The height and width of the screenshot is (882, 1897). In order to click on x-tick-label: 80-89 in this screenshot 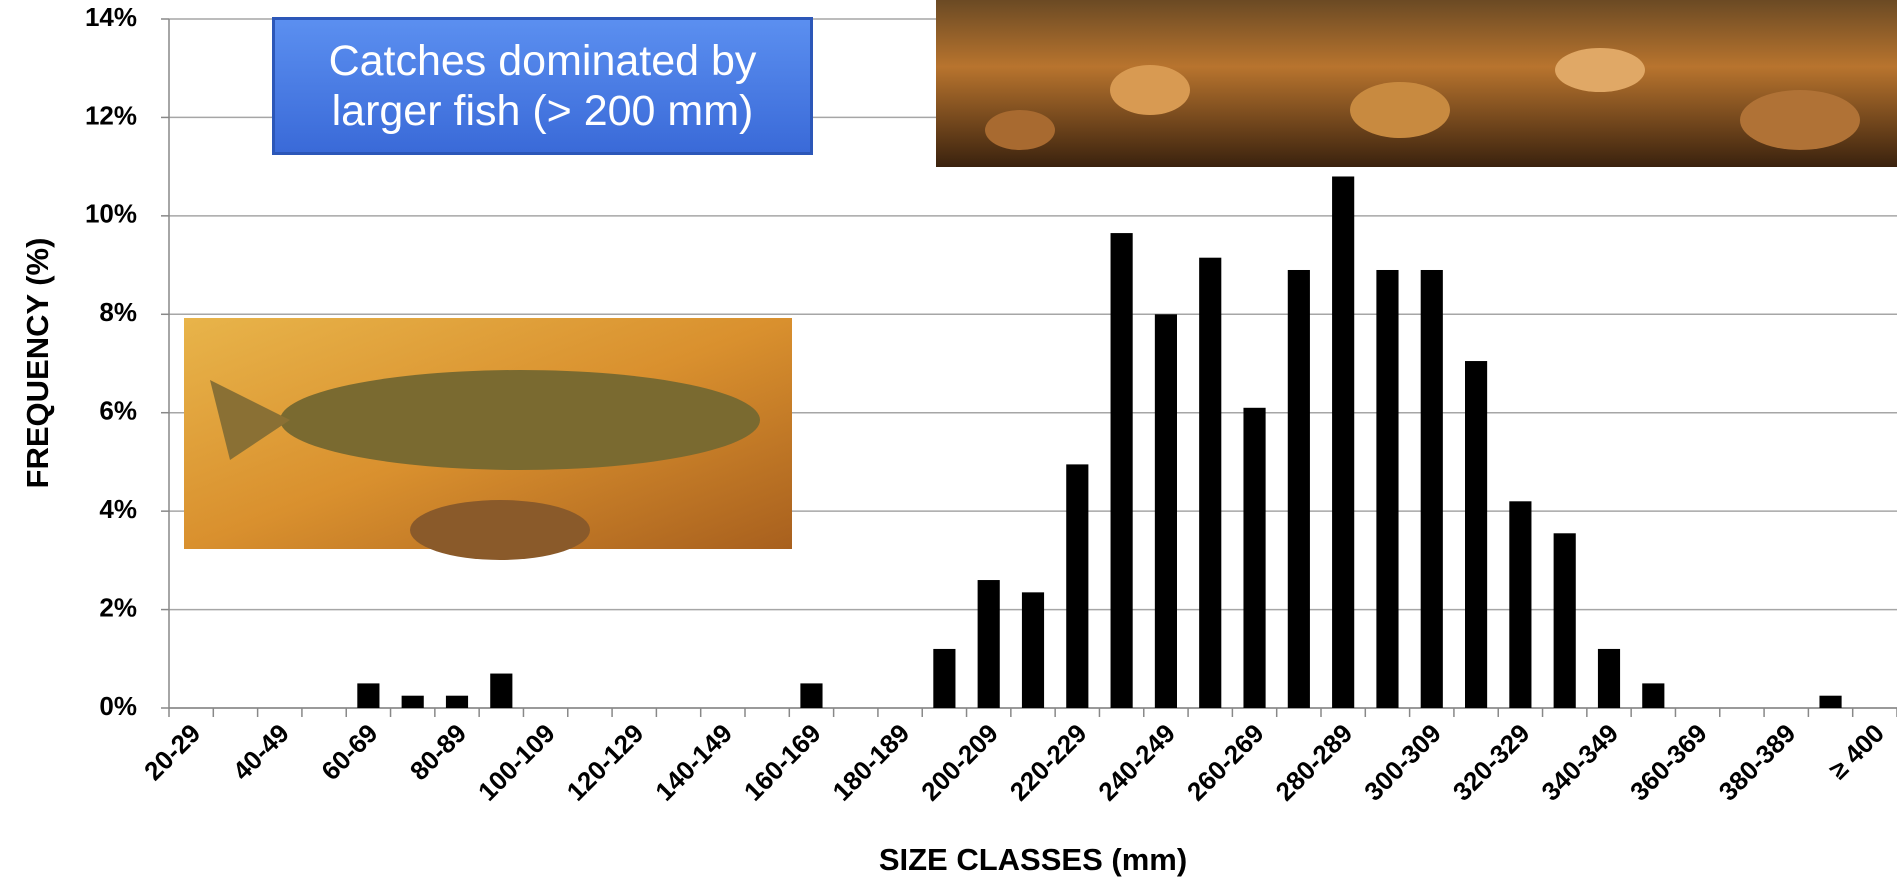, I will do `click(438, 752)`.